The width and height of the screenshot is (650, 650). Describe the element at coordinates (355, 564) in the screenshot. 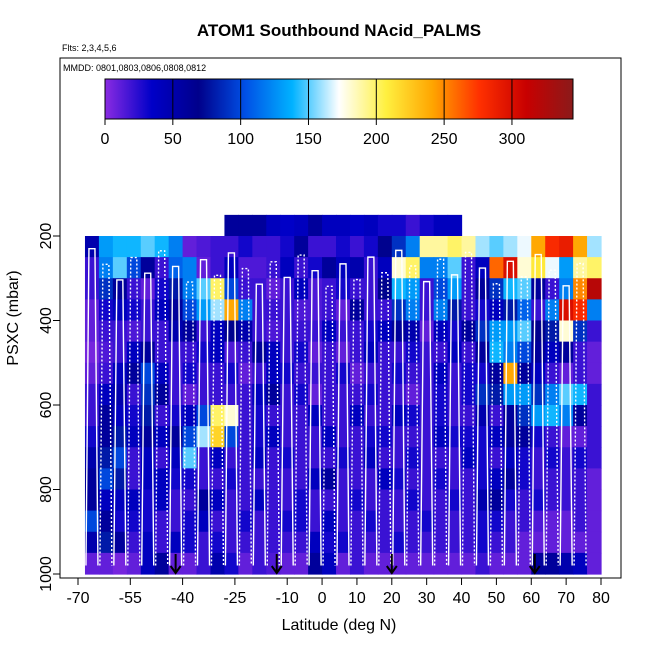

I see `latitude-markers` at that location.